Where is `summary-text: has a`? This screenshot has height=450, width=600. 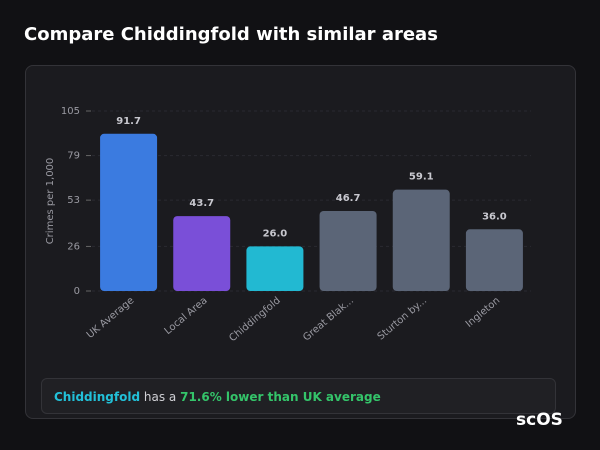
summary-text: has a is located at coordinates (160, 397).